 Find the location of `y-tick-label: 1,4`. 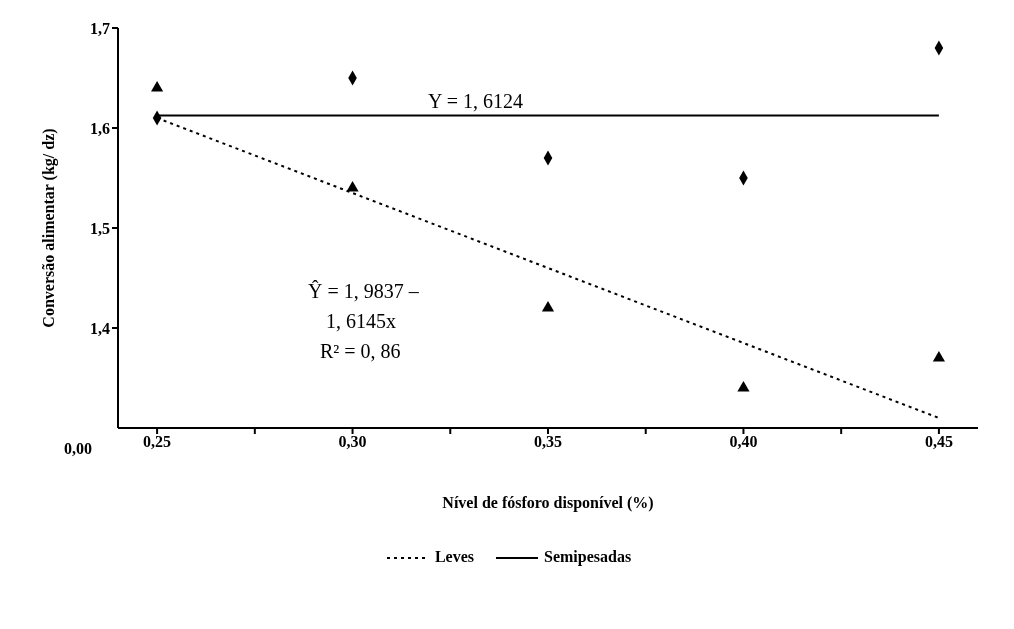

y-tick-label: 1,4 is located at coordinates (100, 328).